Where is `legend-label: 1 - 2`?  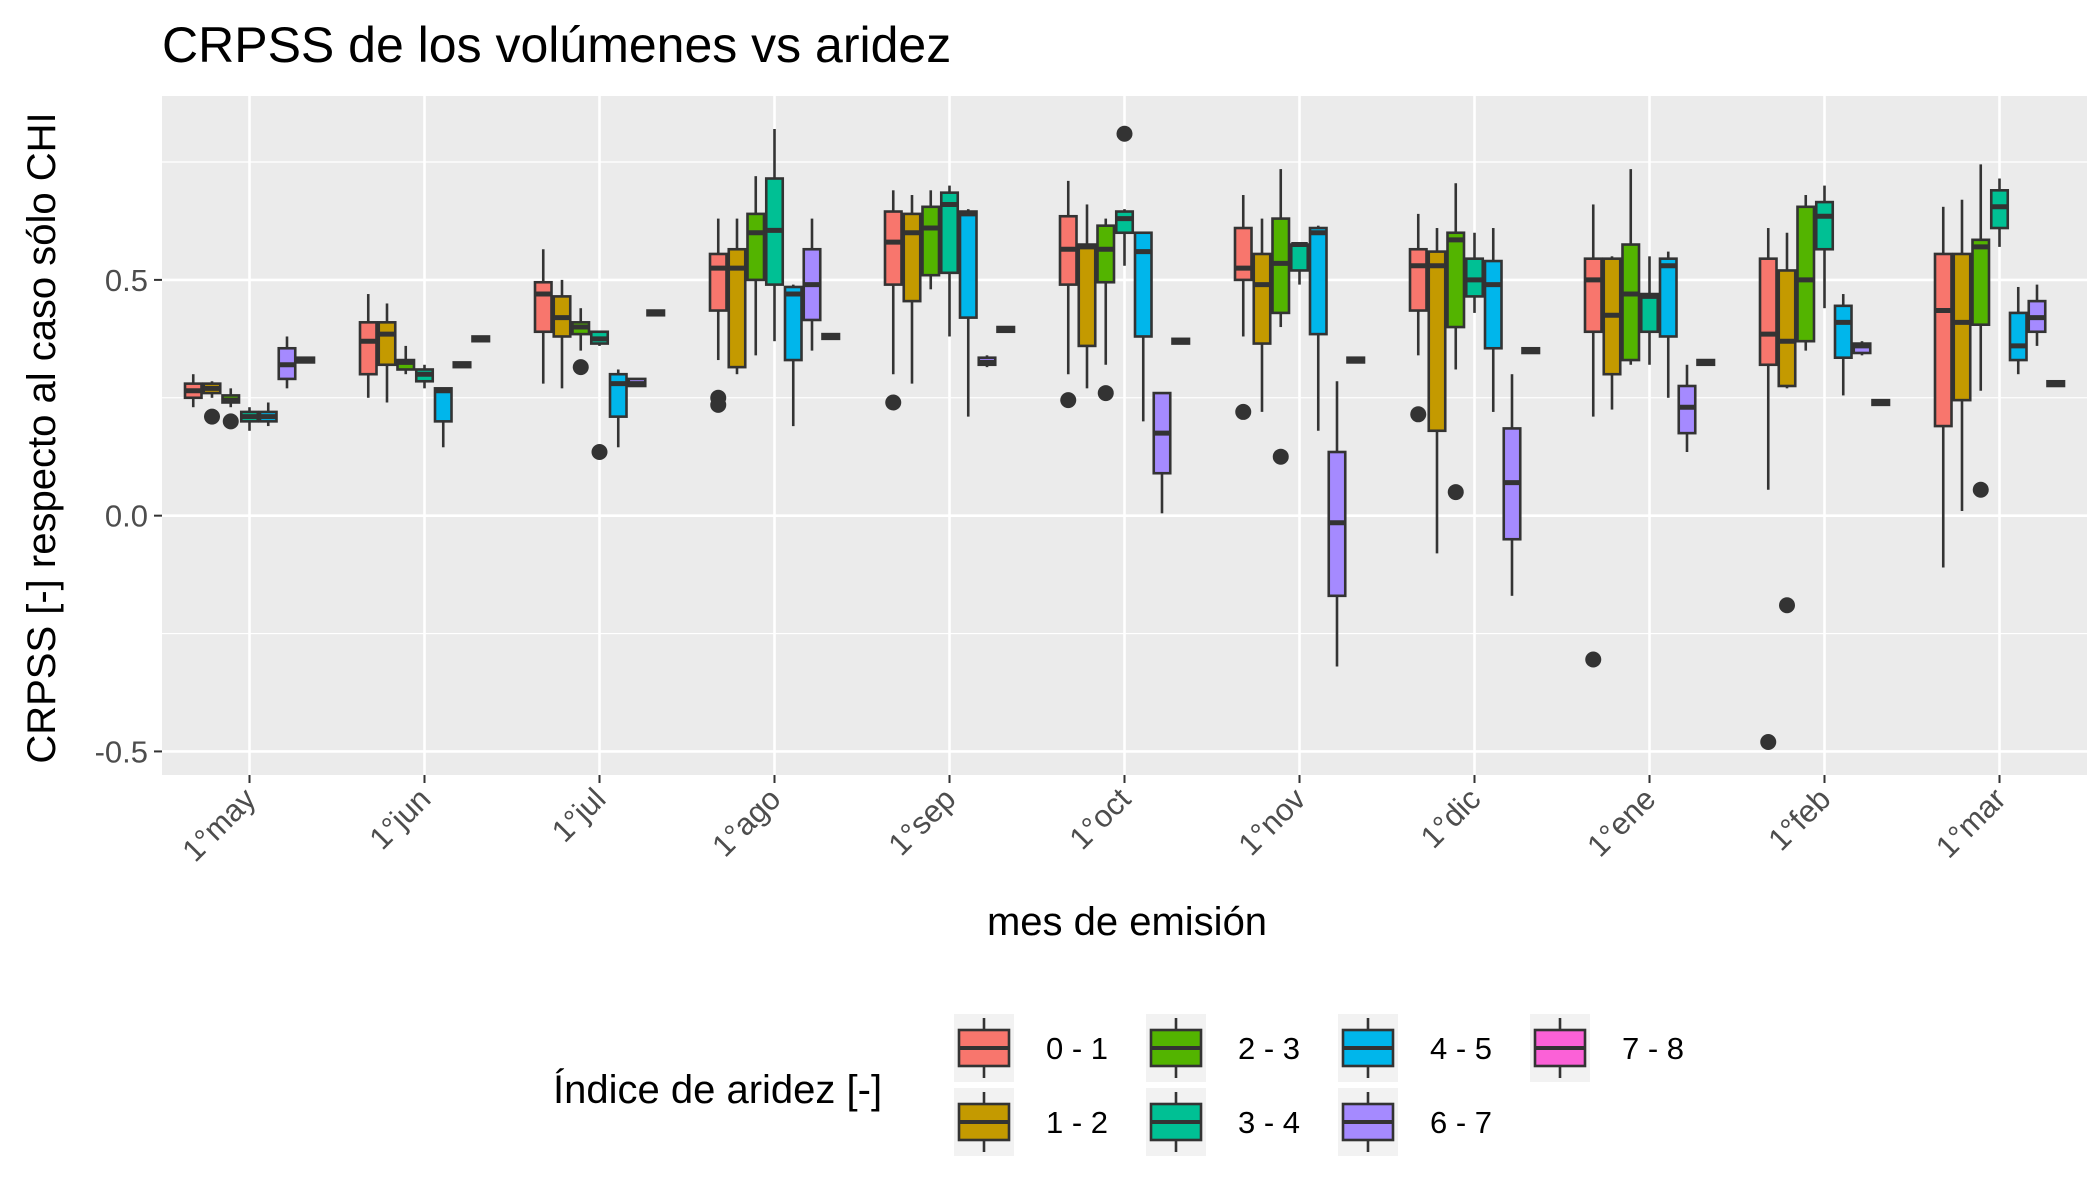
legend-label: 1 - 2 is located at coordinates (1077, 1122).